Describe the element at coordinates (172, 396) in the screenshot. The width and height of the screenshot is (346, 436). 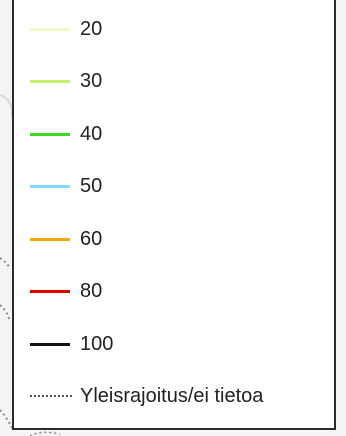
I see `legend-label: Yleisrajoitus/ei tietoa` at that location.